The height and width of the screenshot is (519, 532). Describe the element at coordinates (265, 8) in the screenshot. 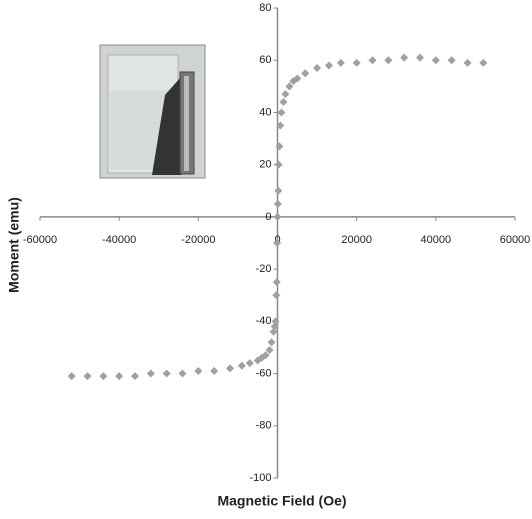

I see `y-tick-label: 80` at that location.